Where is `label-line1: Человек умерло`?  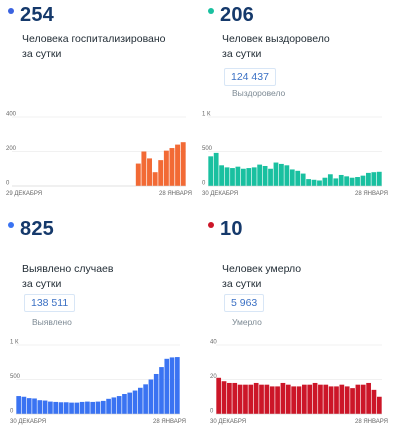
label-line1: Человек умерло is located at coordinates (262, 269).